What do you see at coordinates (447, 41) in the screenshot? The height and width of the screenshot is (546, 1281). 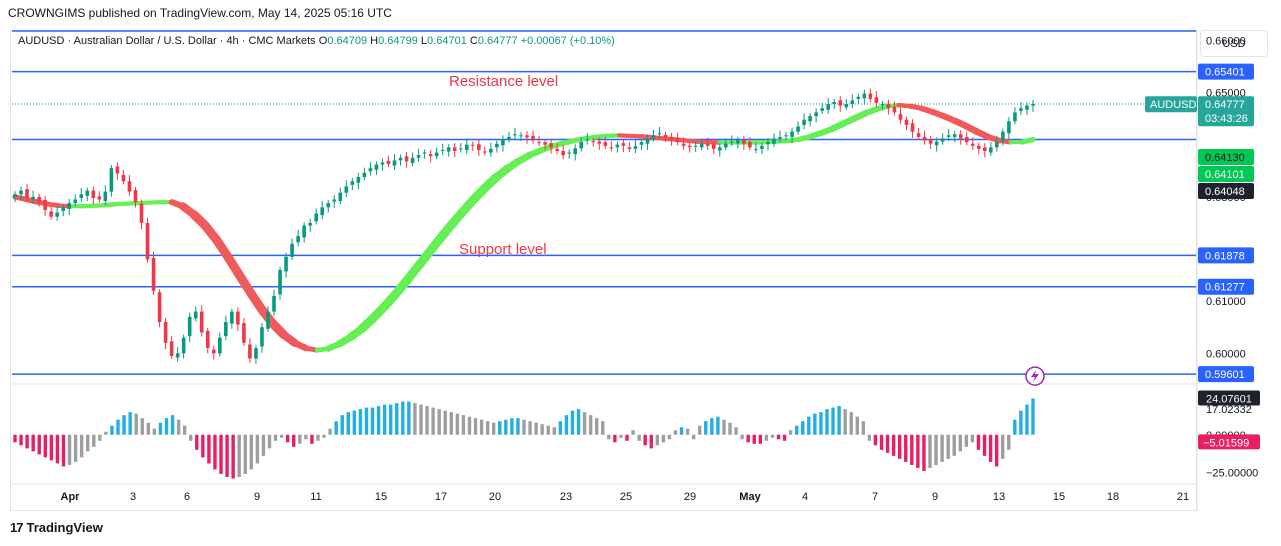 I see `low-value: 0.64701` at bounding box center [447, 41].